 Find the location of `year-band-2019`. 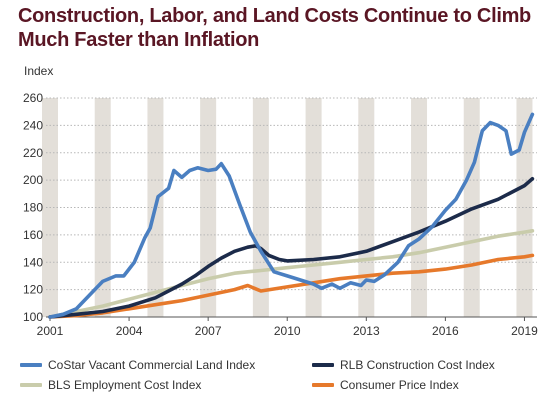

year-band-2019 is located at coordinates (524, 207).